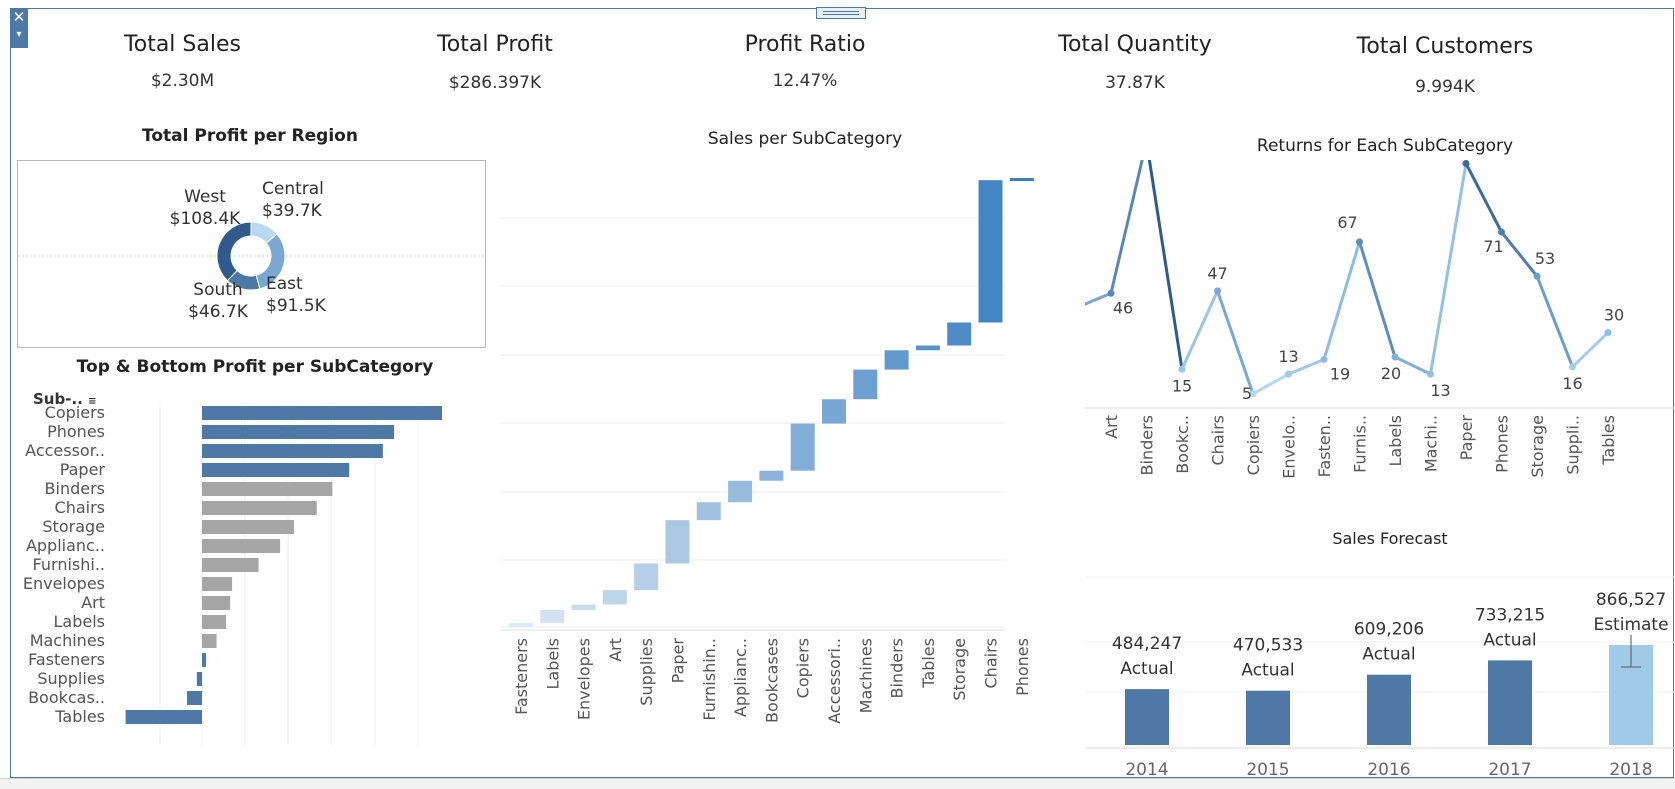 The image size is (1675, 789). I want to click on value-label: 484,247, so click(1147, 644).